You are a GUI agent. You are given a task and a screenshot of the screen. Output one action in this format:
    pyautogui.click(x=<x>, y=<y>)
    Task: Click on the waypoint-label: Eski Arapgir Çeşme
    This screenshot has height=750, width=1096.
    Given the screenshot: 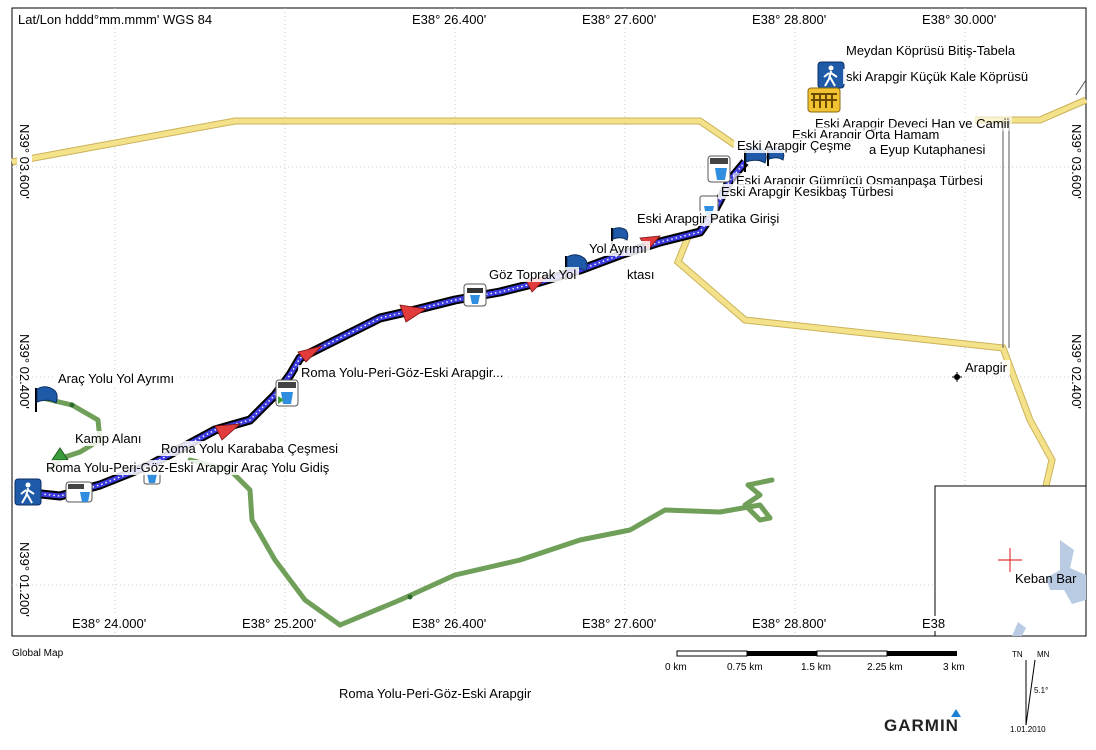 What is the action you would take?
    pyautogui.click(x=794, y=145)
    